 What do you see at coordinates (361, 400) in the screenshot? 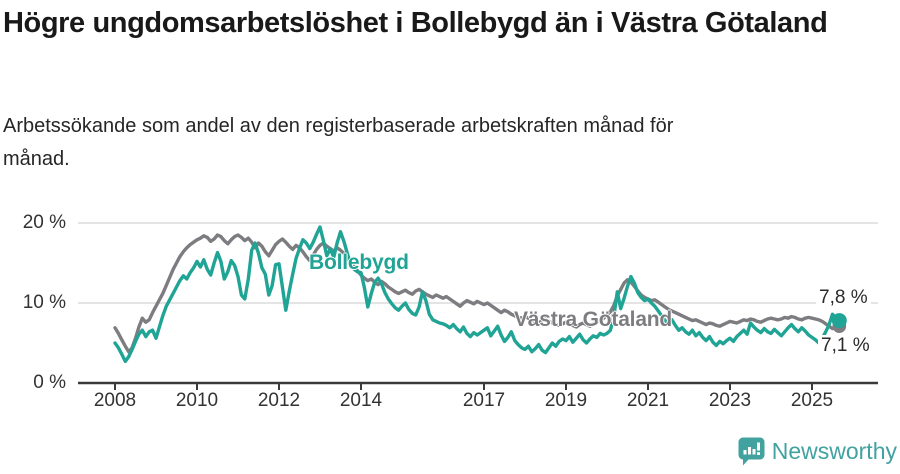
I see `x-tick-label-2014: 2014` at bounding box center [361, 400].